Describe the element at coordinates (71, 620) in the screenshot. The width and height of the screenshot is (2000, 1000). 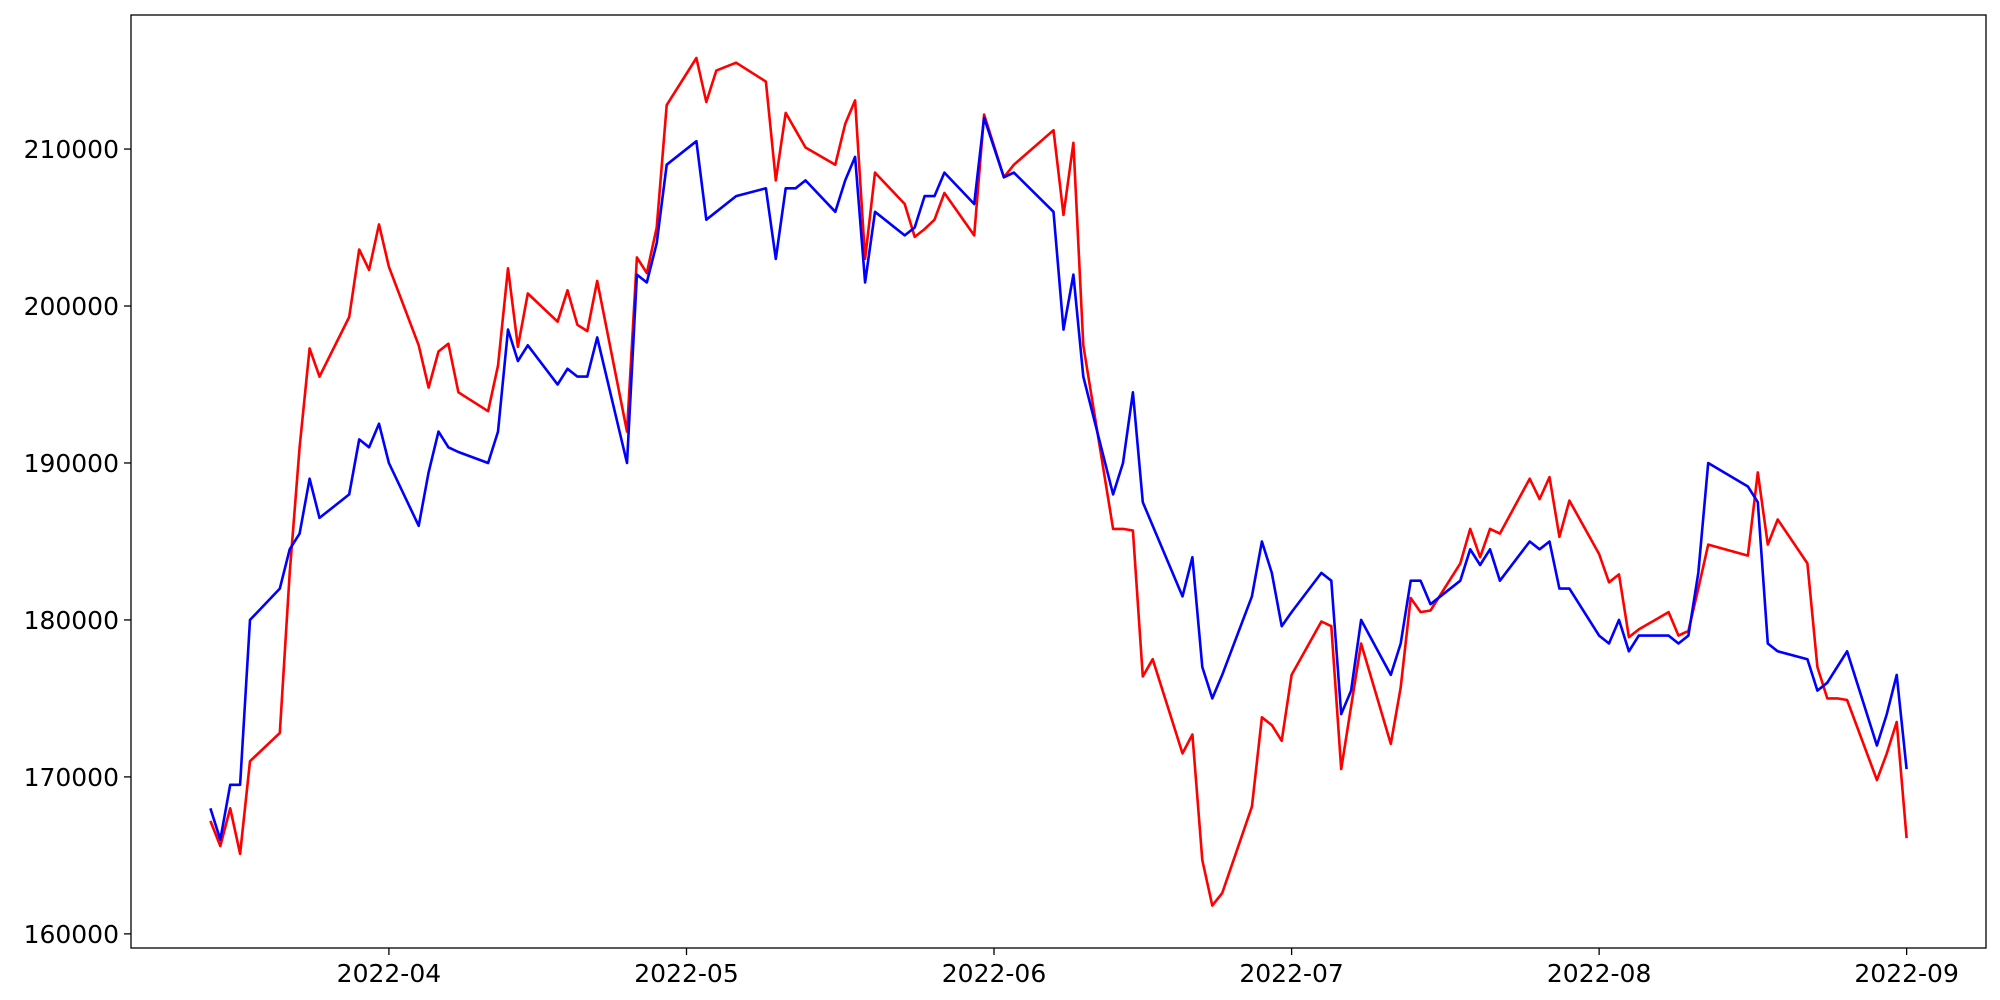
I see `y-tick-label: 180000` at that location.